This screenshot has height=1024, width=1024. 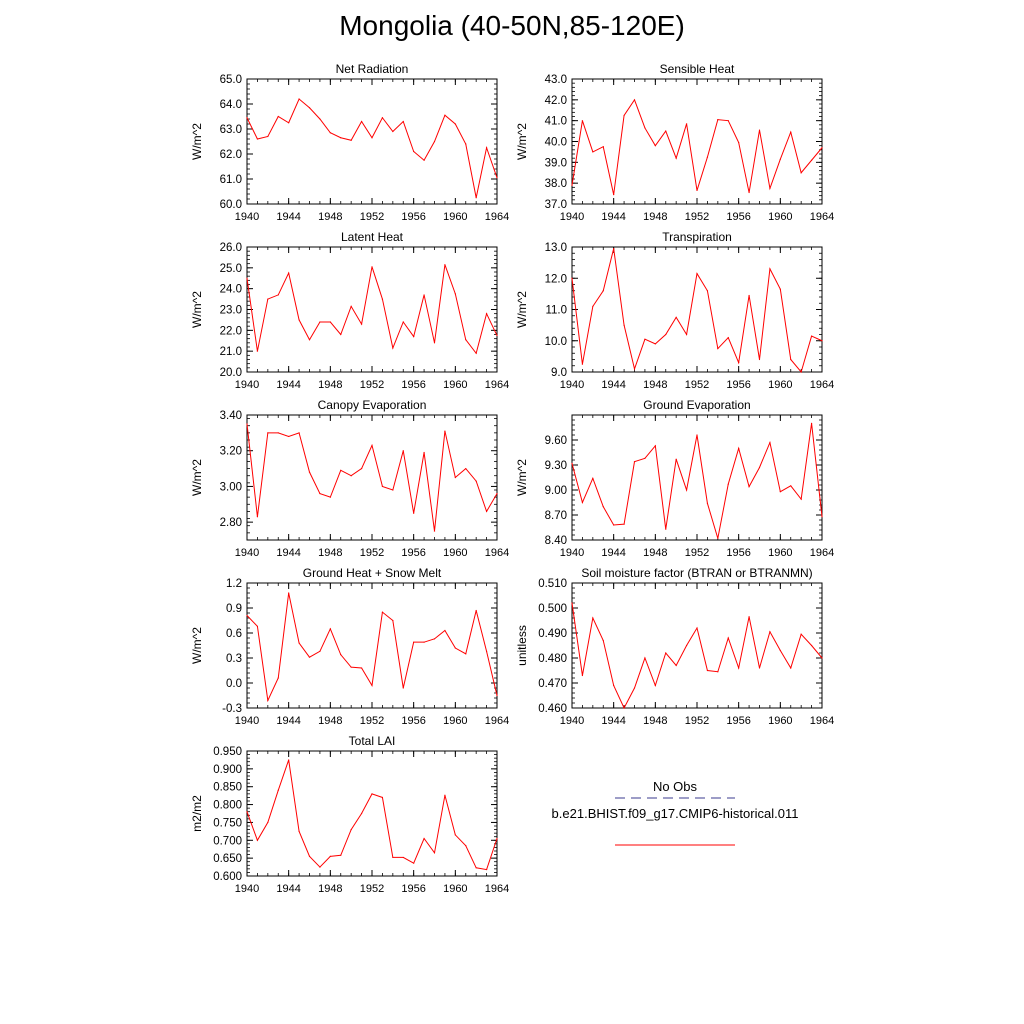 I want to click on y-axis-label: unitless, so click(x=522, y=645).